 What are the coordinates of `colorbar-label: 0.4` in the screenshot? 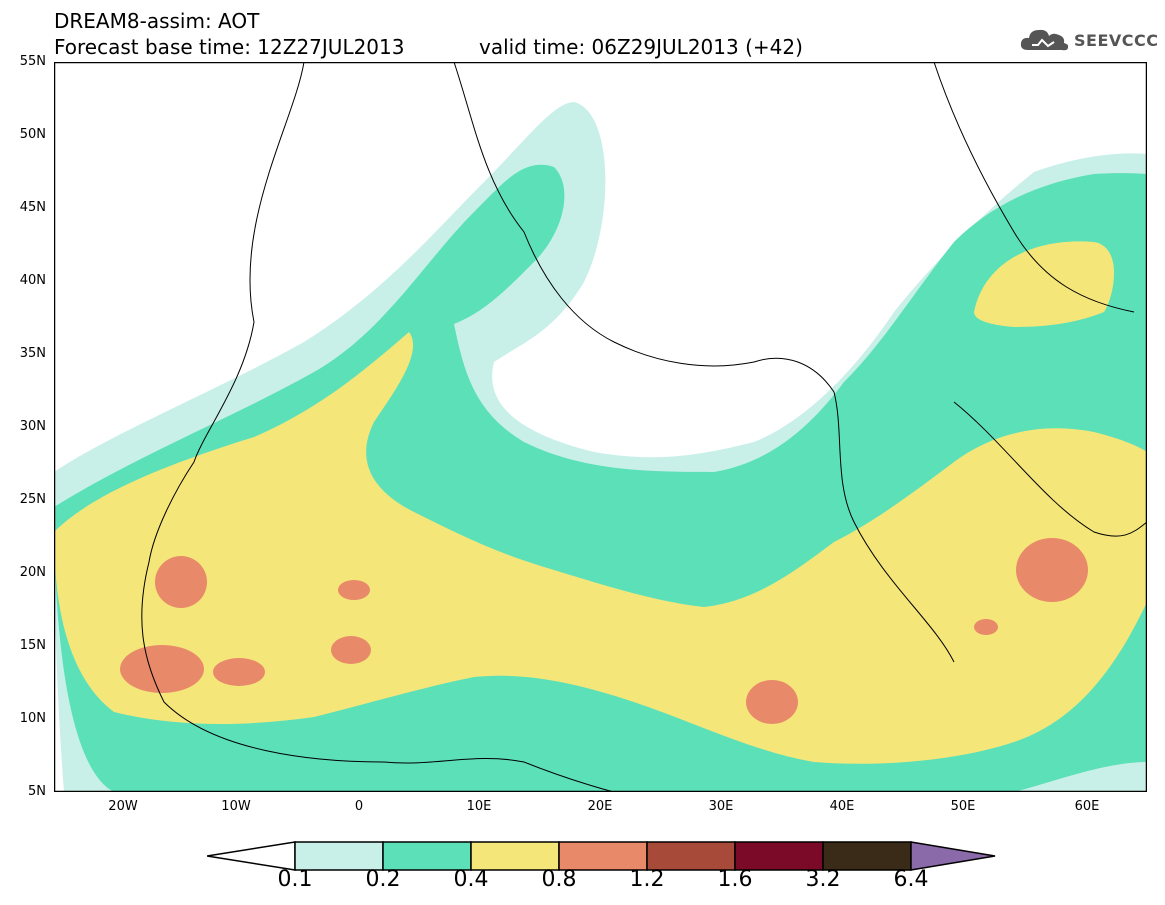 It's located at (471, 879).